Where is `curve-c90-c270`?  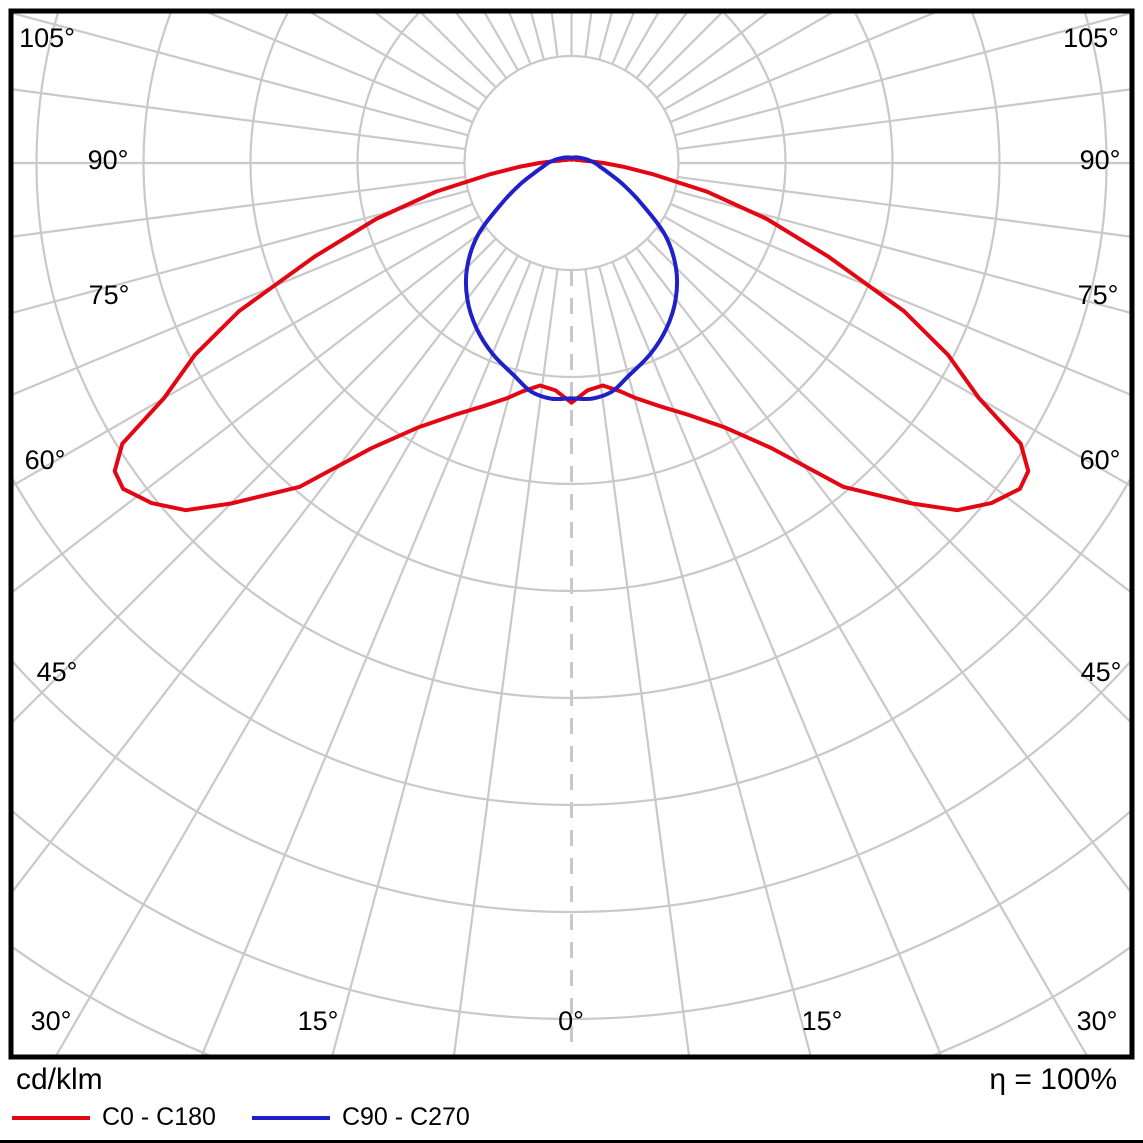 curve-c90-c270 is located at coordinates (571, 278).